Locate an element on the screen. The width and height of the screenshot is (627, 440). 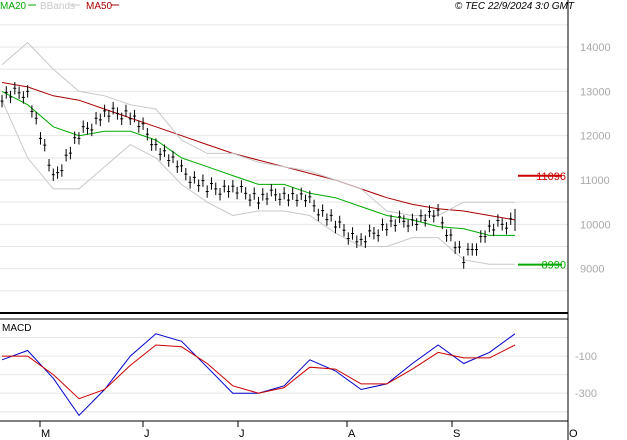
level-label: 8990 is located at coordinates (554, 266).